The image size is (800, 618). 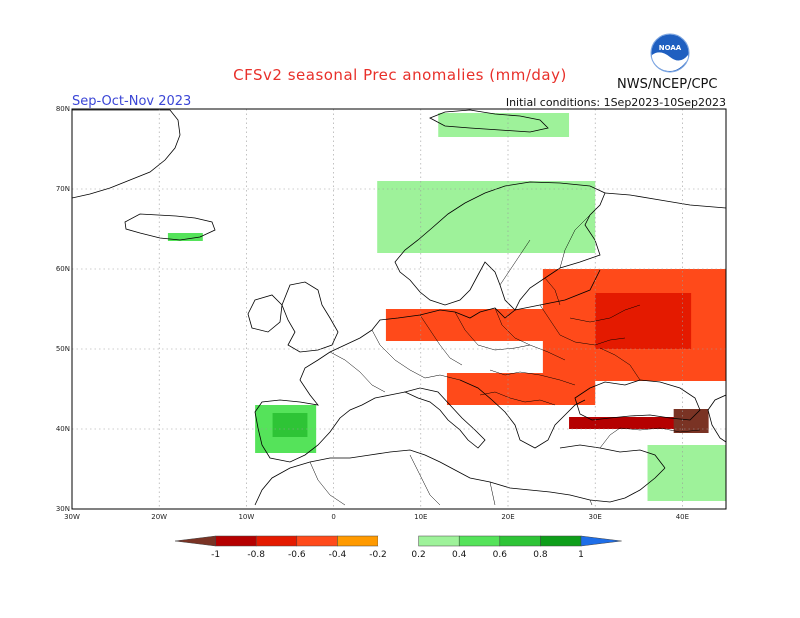 What do you see at coordinates (398, 547) in the screenshot?
I see `colorbar: -1 -0.8 -0.6 -0.4 -0.2 0.2 0.4 0.6 0.8 1` at bounding box center [398, 547].